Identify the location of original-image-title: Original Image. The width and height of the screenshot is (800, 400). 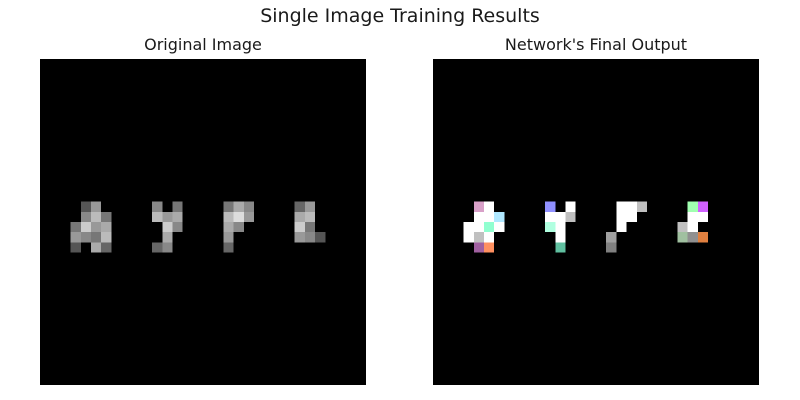
(203, 44).